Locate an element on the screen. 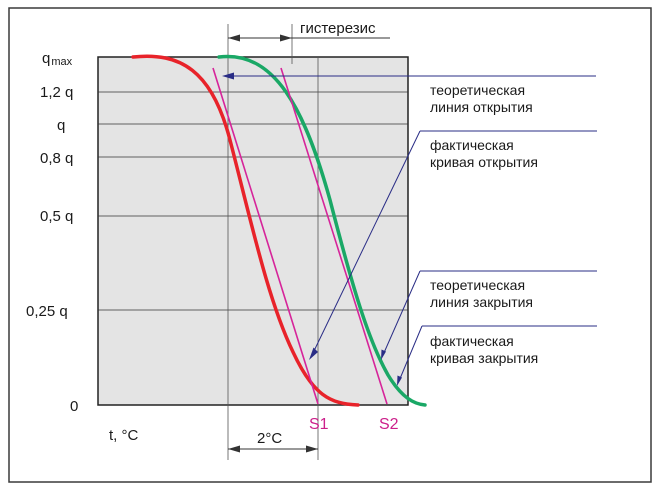 Image resolution: width=664 pixels, height=492 pixels. annotation-actual-closing: фактическая кривая закрытия is located at coordinates (484, 349).